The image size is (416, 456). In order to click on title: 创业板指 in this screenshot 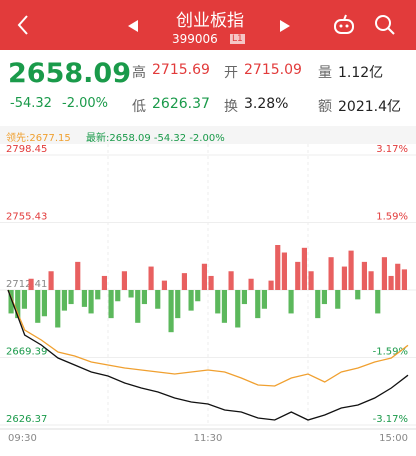, I will do `click(210, 21)`.